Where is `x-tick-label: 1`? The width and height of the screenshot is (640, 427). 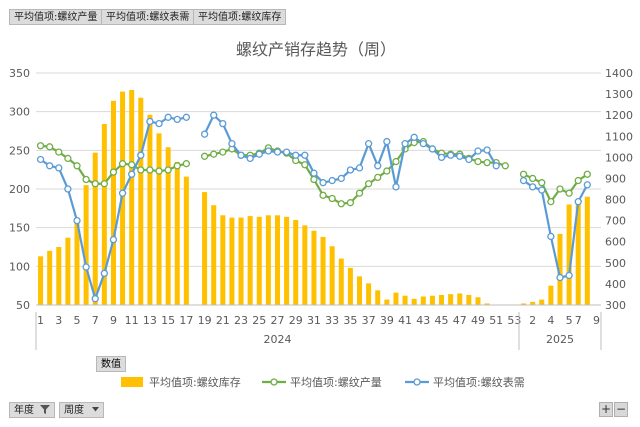
x-tick-label: 1 is located at coordinates (40, 320).